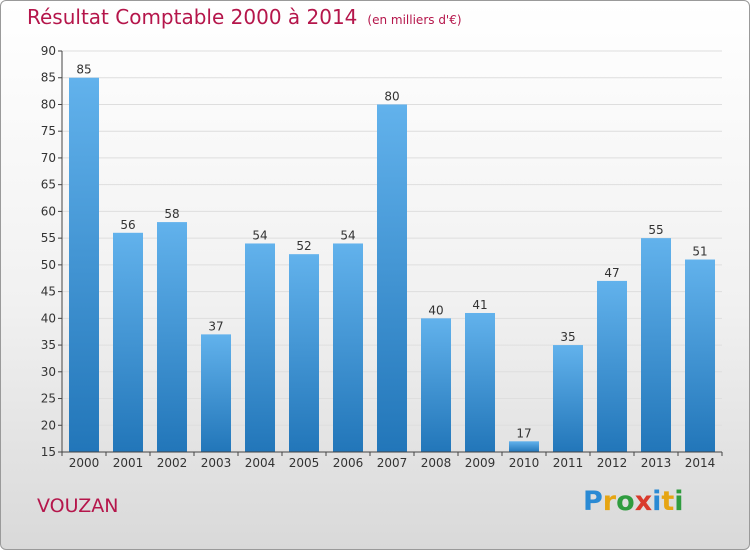 The width and height of the screenshot is (750, 550). What do you see at coordinates (612, 366) in the screenshot?
I see `bar-2012` at bounding box center [612, 366].